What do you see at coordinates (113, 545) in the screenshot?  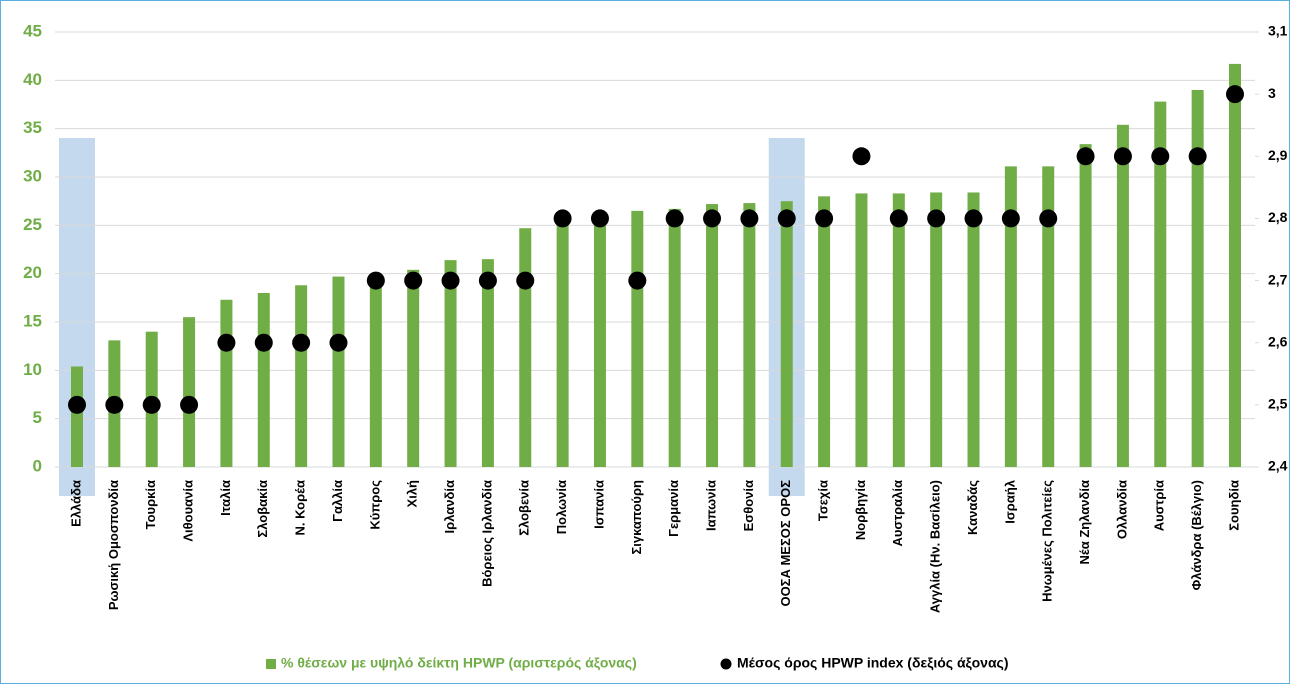 I see `x-tick-label: Ρωσική Ομοσπονδία` at bounding box center [113, 545].